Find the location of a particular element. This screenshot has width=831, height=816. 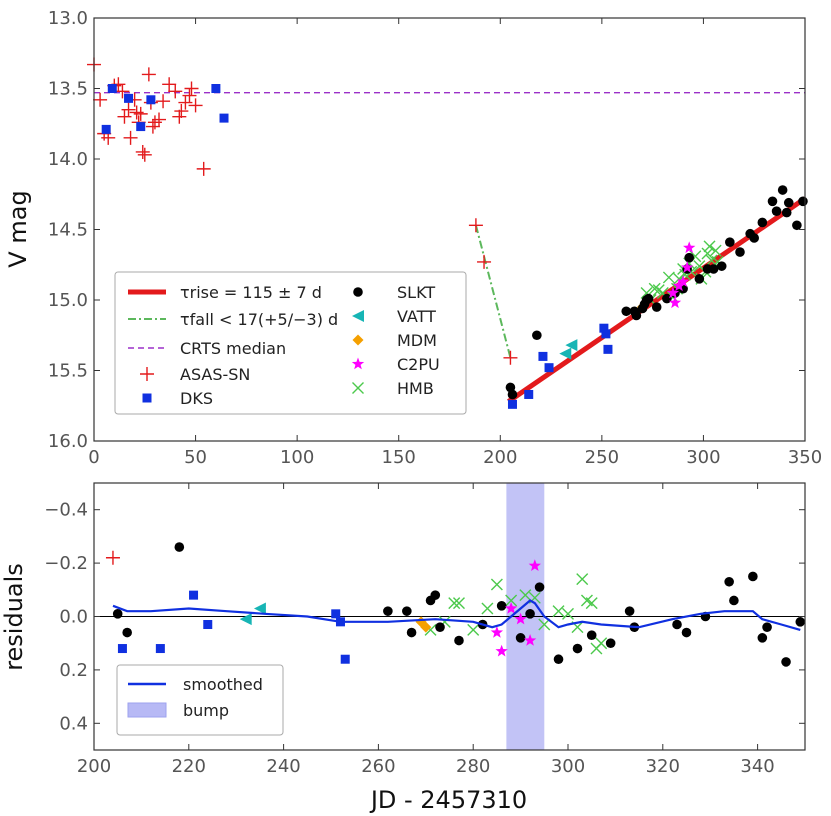

y-tick-label: 14.0 is located at coordinates (68, 159).